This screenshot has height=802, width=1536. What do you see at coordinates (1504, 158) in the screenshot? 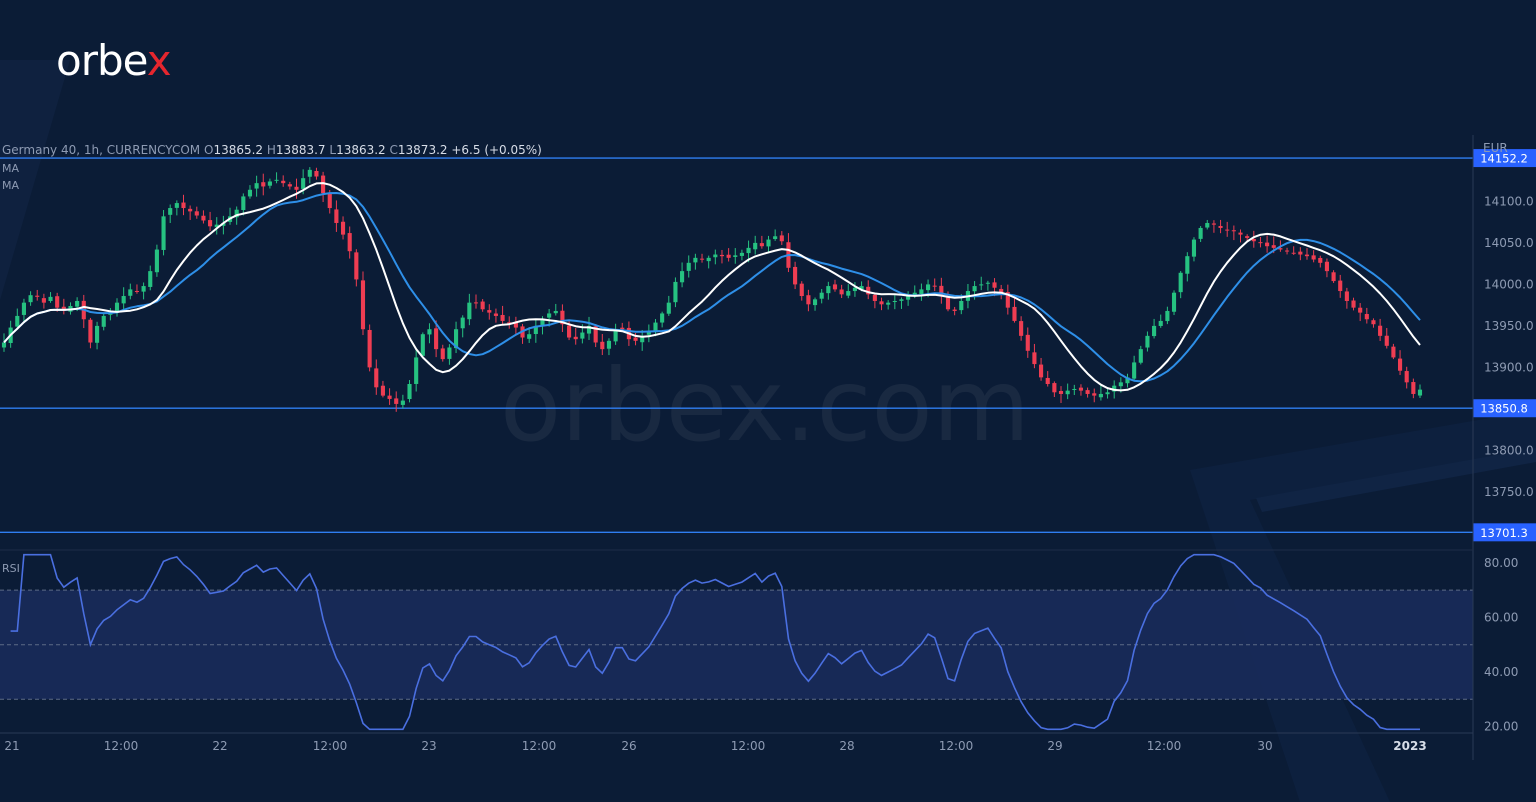
I see `level-price-tag` at bounding box center [1504, 158].